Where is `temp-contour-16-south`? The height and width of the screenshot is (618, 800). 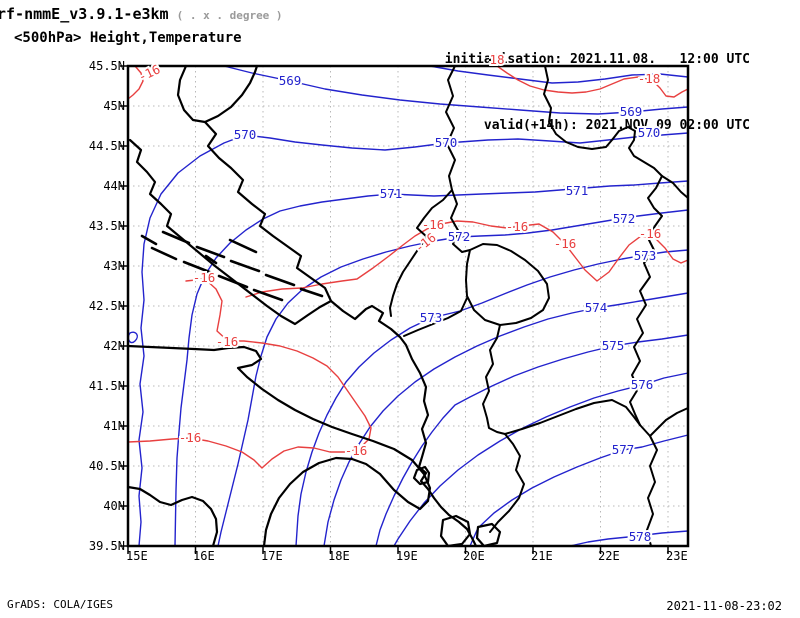 temp-contour-16-south is located at coordinates (249, 373).